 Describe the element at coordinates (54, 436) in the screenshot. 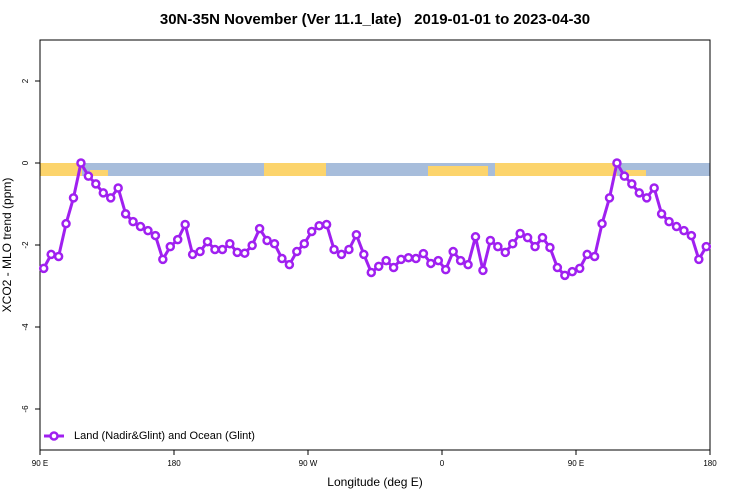

I see `legend-marker` at that location.